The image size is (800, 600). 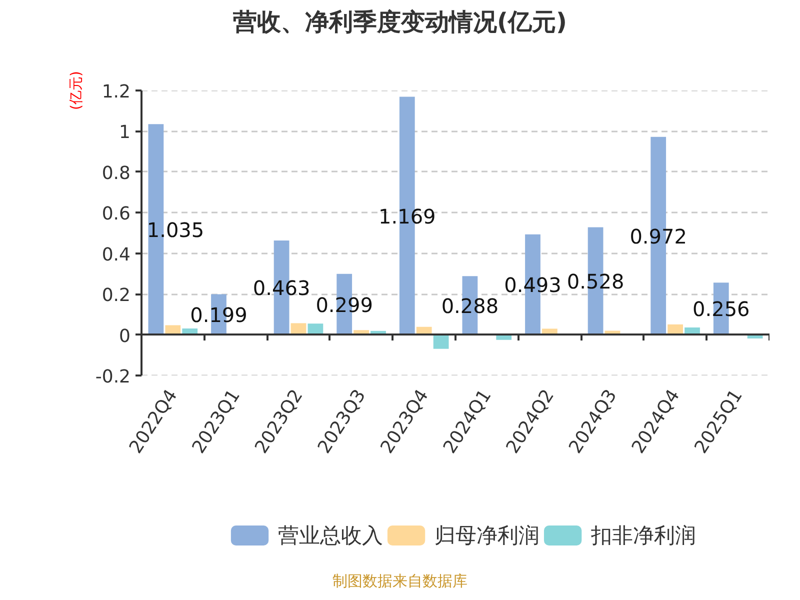 I want to click on chart-title: 营收、净利季度变动情况(亿元), so click(x=400, y=22).